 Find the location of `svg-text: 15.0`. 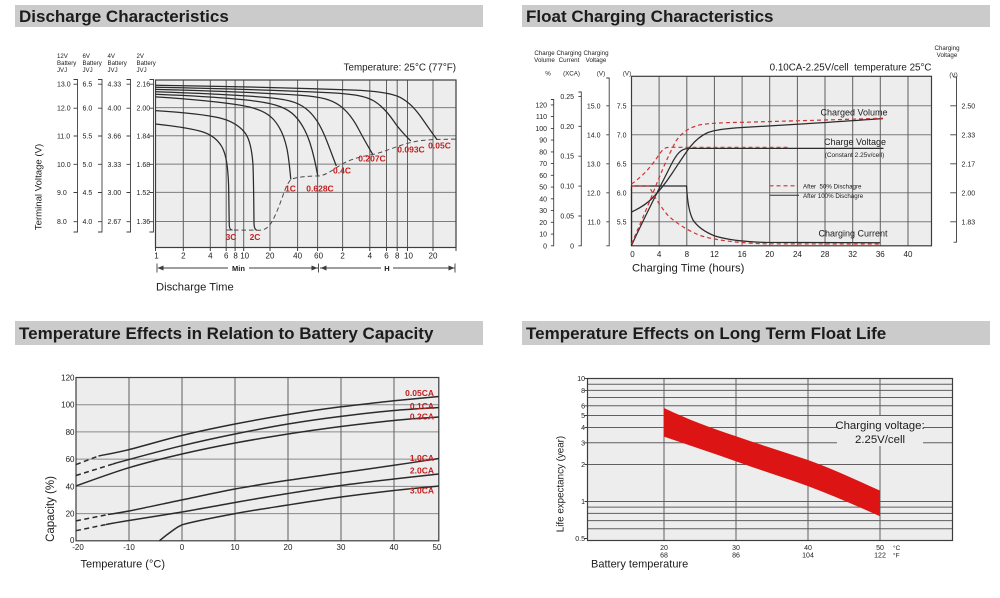

svg-text: 15.0 is located at coordinates (594, 106).